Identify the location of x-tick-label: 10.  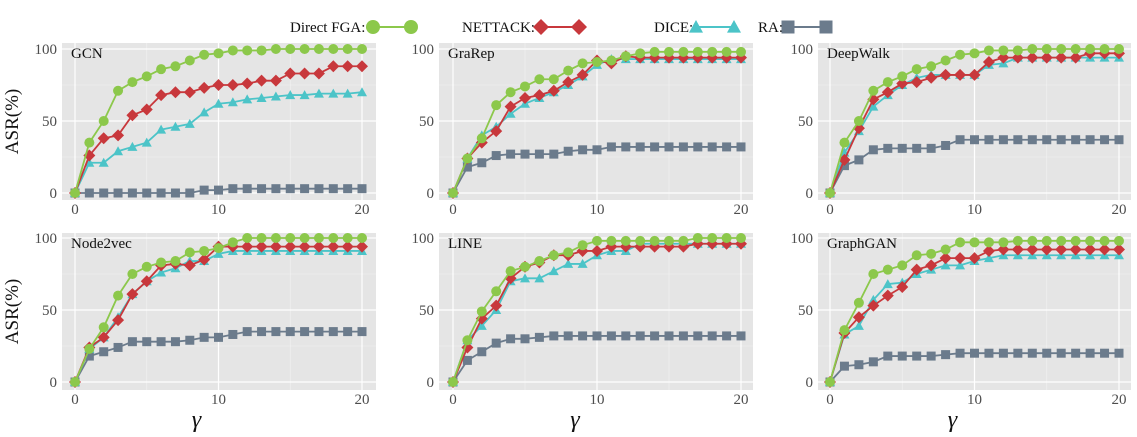
(218, 400).